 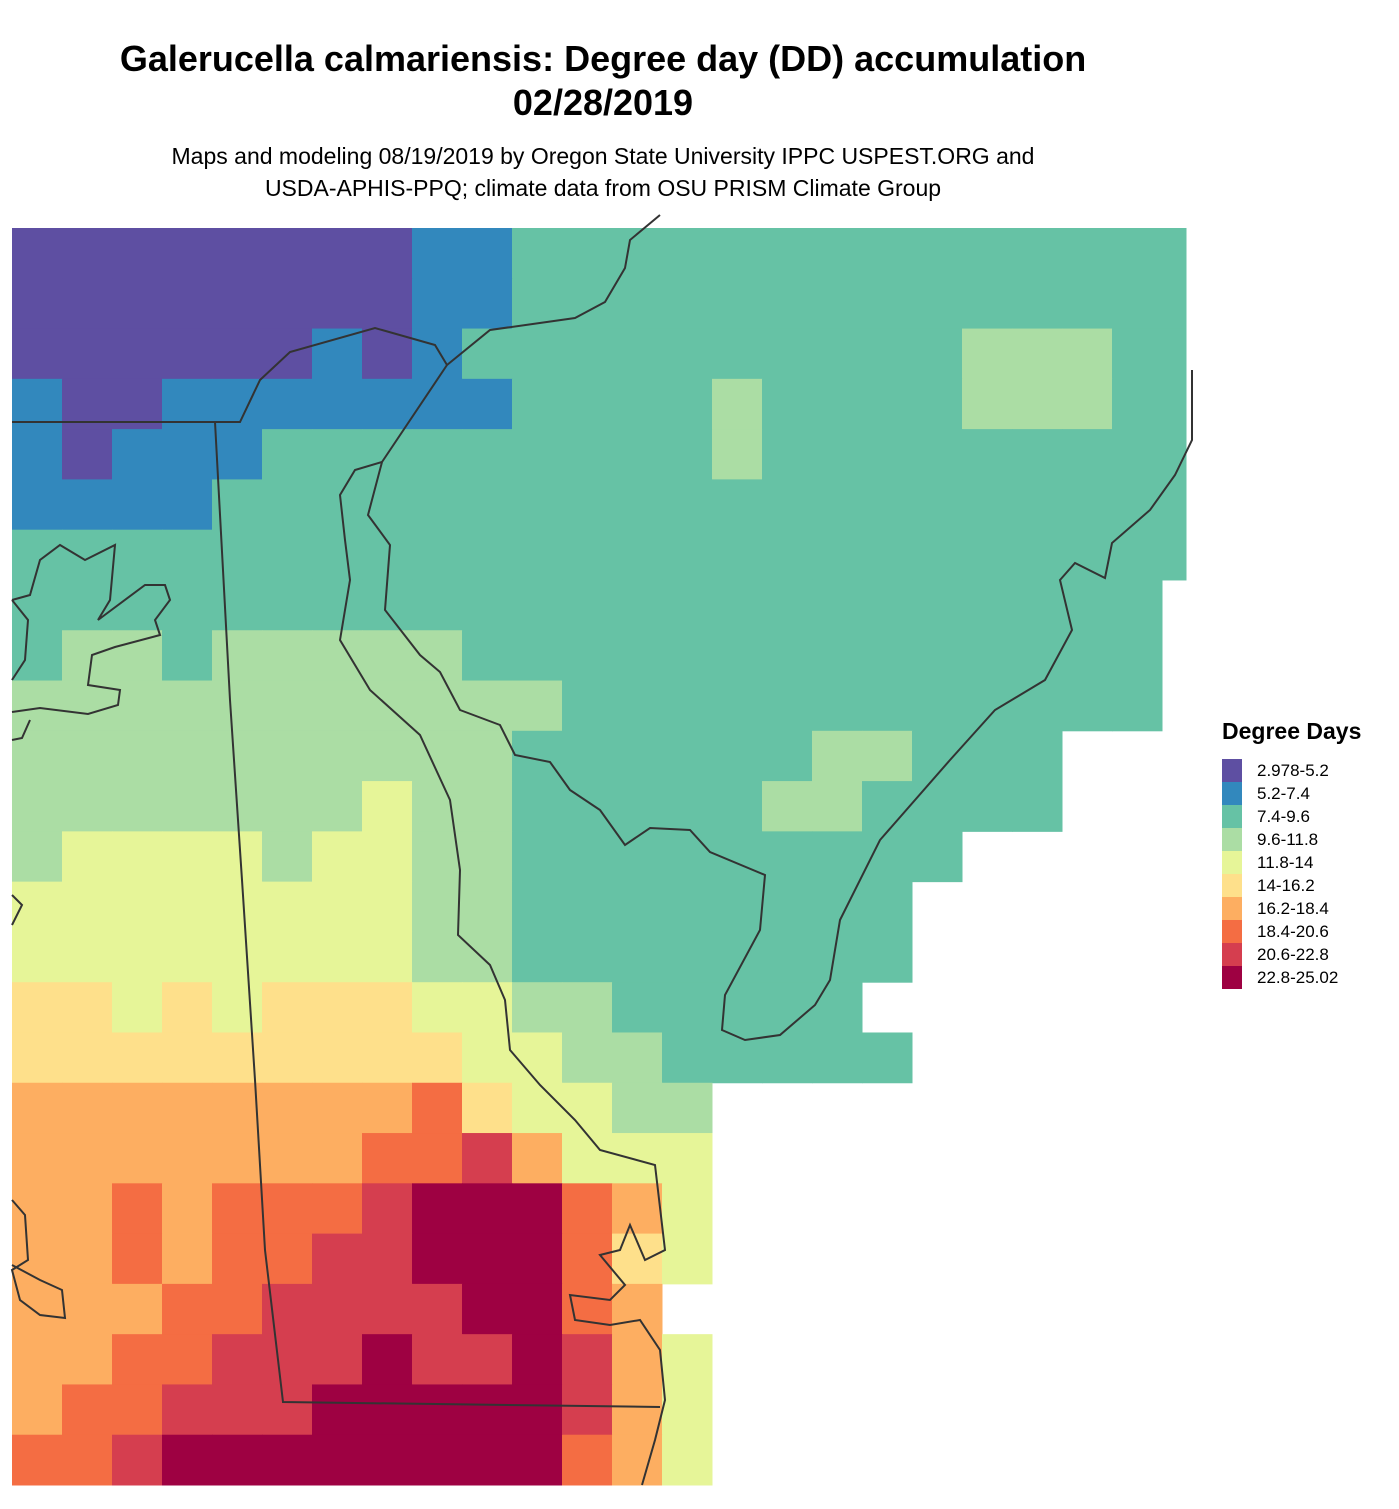 What do you see at coordinates (91, 931) in the screenshot?
I see `coastline-west` at bounding box center [91, 931].